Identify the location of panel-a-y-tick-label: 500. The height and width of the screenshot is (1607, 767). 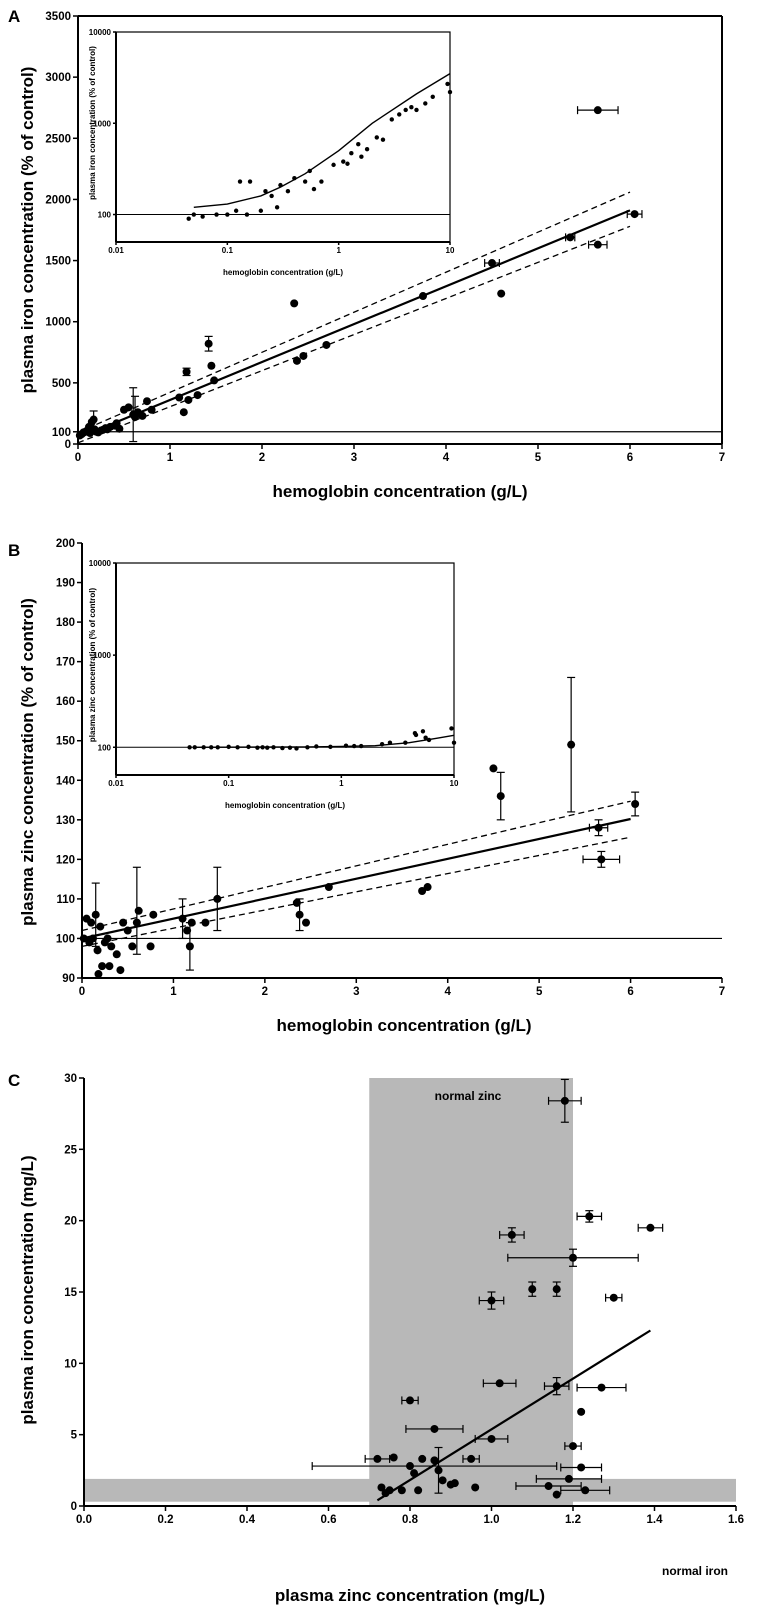
(61, 384).